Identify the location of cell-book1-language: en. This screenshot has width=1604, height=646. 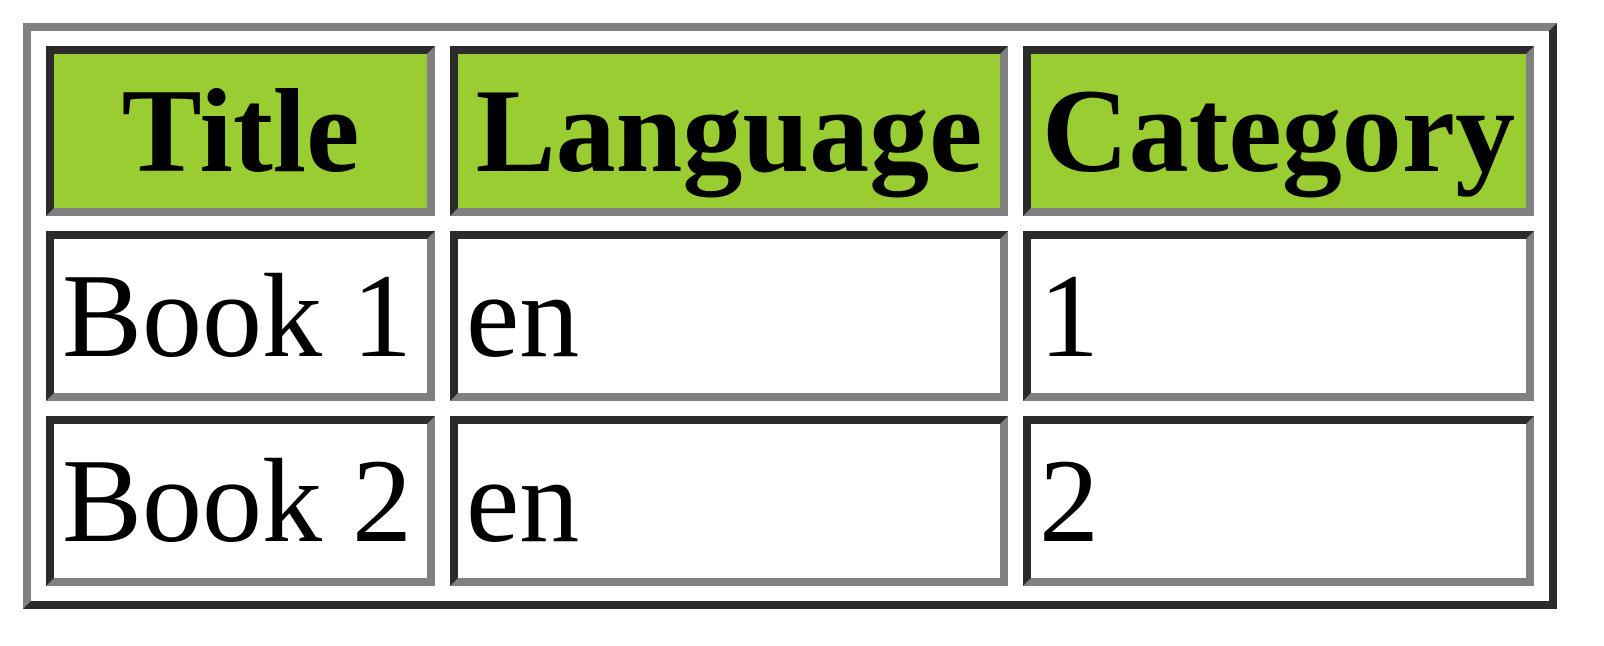
(729, 316).